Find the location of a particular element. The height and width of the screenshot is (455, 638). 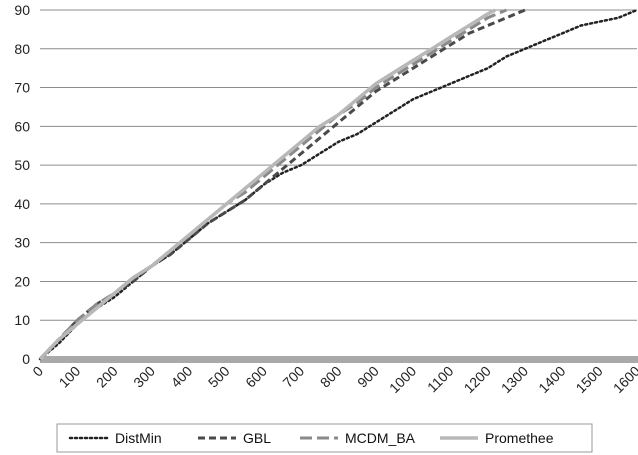

y-tick-label: 70 is located at coordinates (22, 88).